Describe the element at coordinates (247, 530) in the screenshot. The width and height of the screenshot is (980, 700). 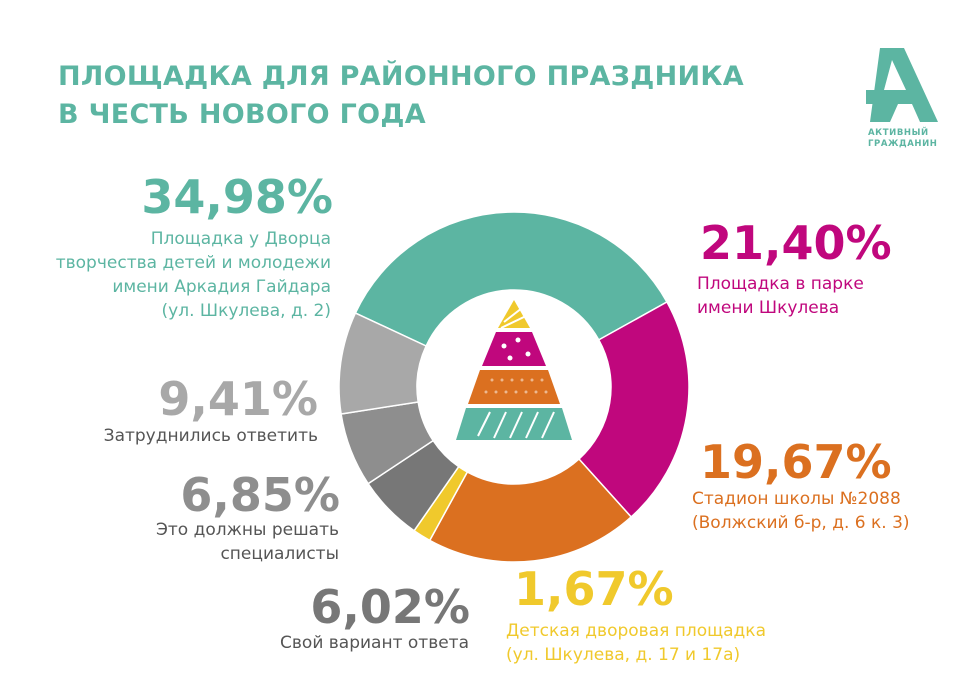
I see `slice-5-label-line-1: Это должны решать` at that location.